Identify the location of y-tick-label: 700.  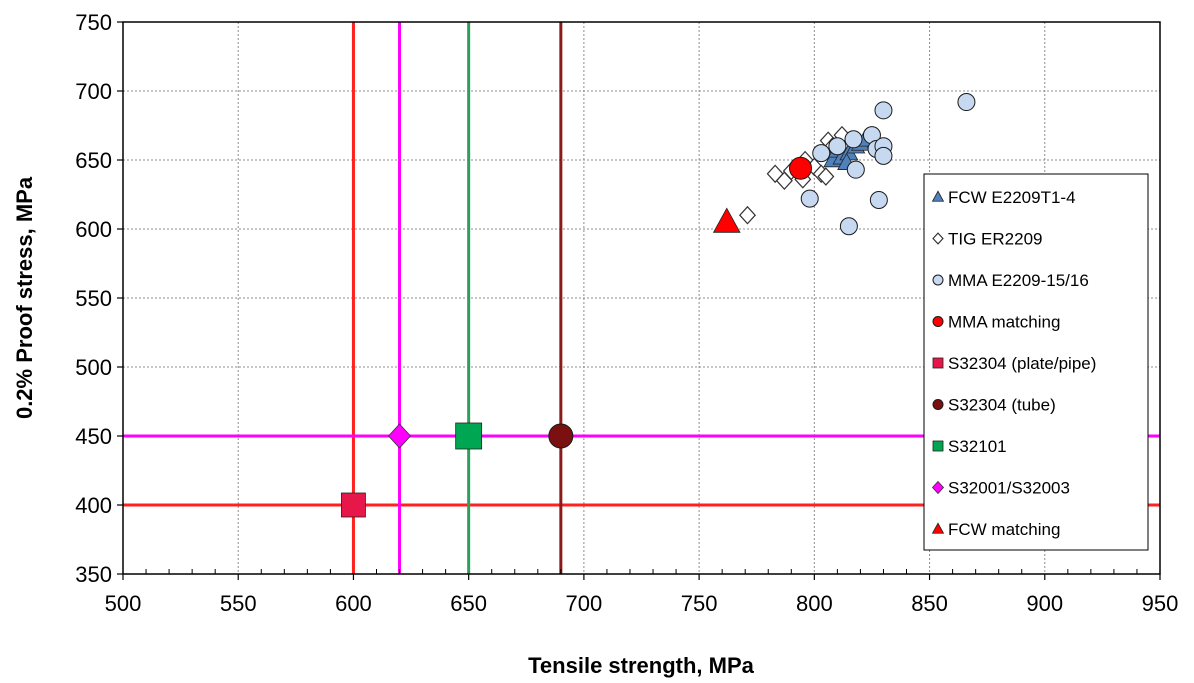
(93, 91).